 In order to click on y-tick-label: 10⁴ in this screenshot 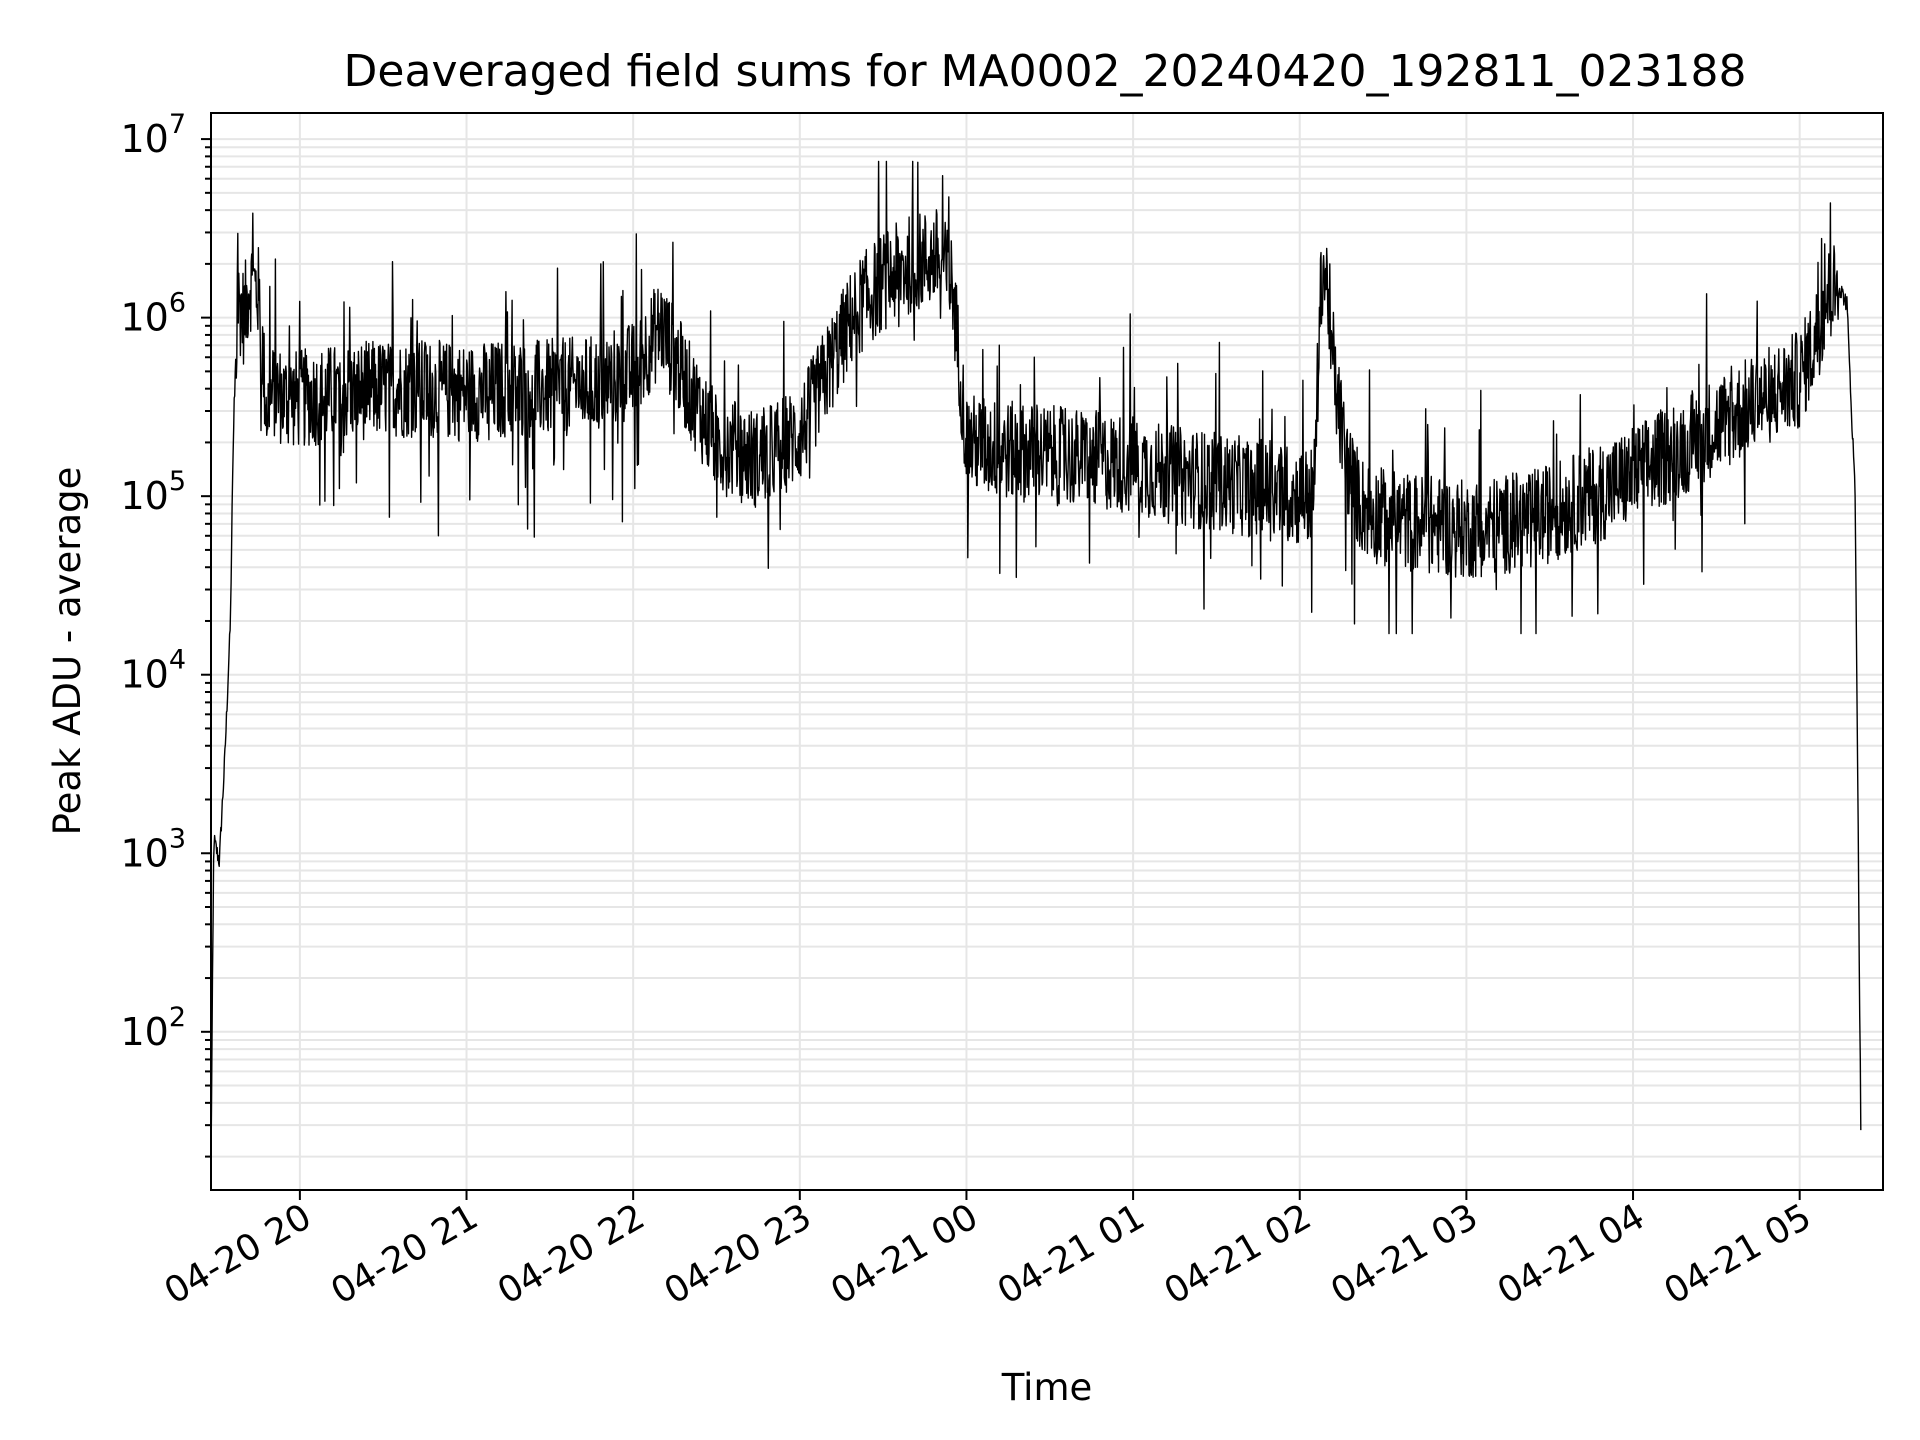, I will do `click(153, 671)`.